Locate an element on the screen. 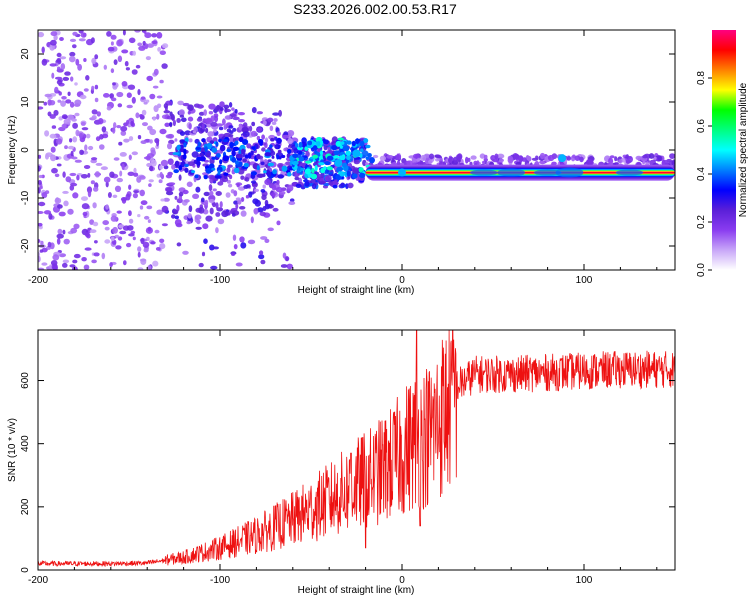 The height and width of the screenshot is (600, 750). snr-y-label: SNR (10 * v/v) is located at coordinates (12, 450).